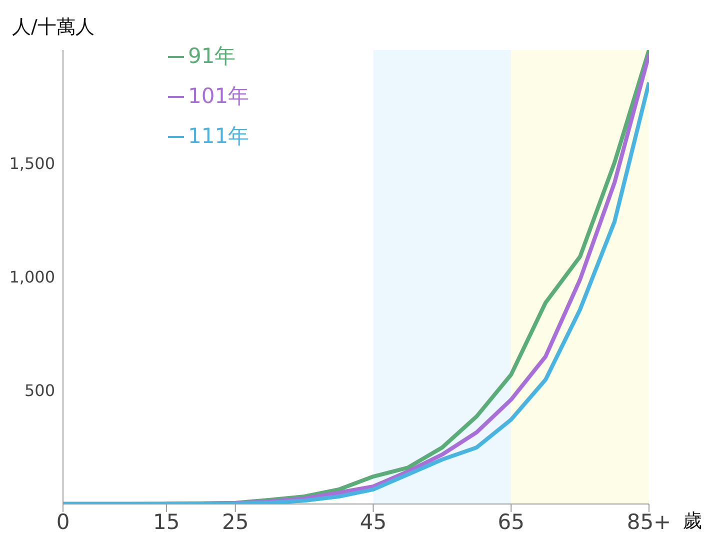 The height and width of the screenshot is (533, 713). I want to click on legend-label: 101年, so click(218, 96).